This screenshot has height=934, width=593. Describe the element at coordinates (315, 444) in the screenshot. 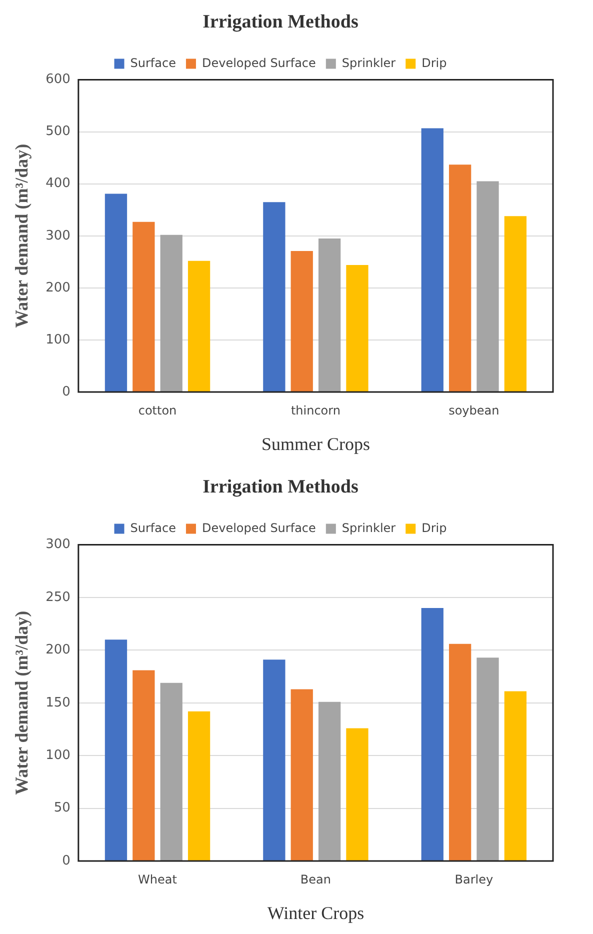

I see `x-axis-title: Summer Crops` at that location.